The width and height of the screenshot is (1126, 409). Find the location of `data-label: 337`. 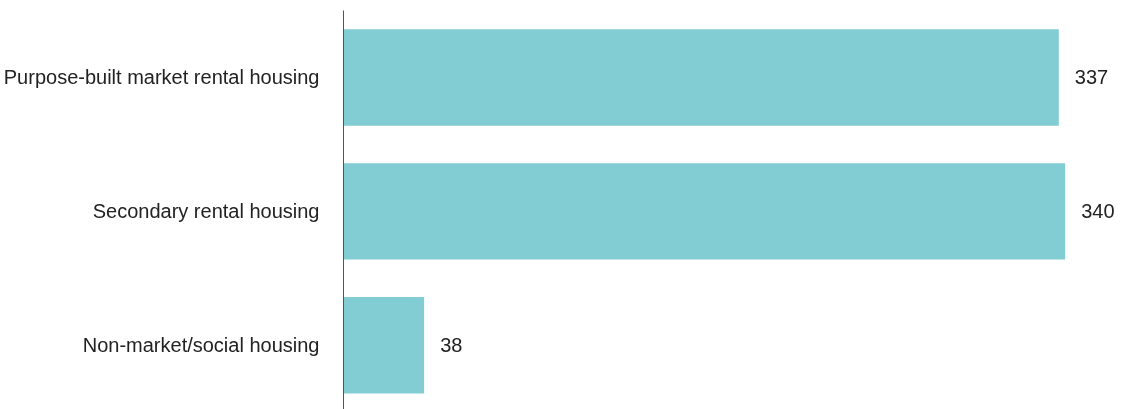

data-label: 337 is located at coordinates (1091, 77).